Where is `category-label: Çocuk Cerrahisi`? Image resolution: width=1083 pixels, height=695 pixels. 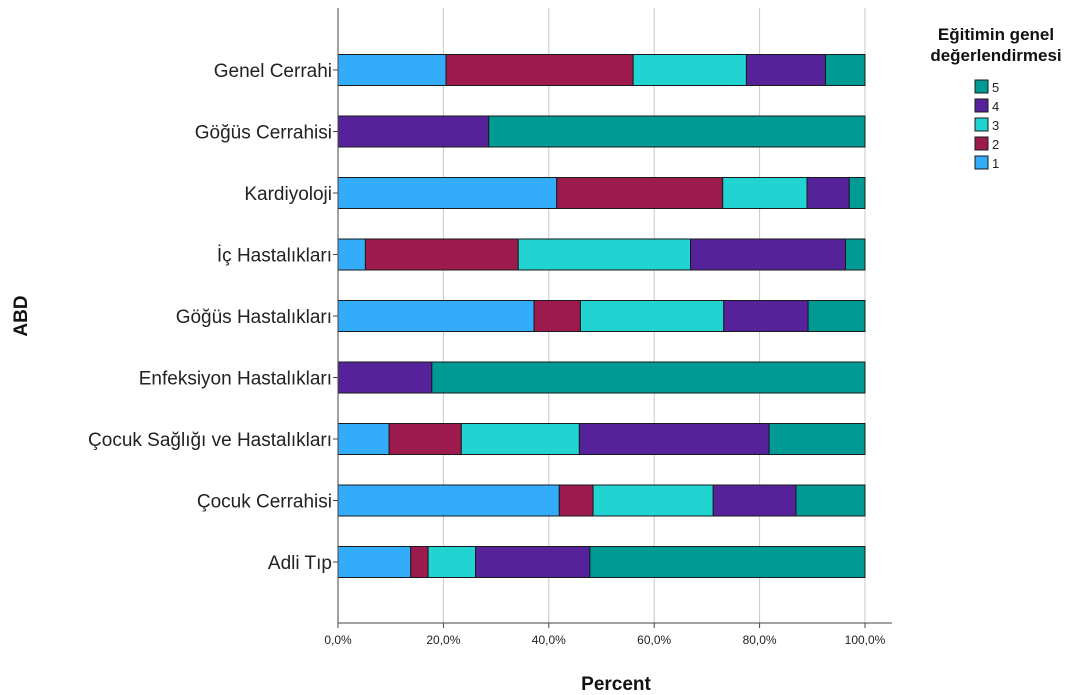
category-label: Çocuk Cerrahisi is located at coordinates (264, 502).